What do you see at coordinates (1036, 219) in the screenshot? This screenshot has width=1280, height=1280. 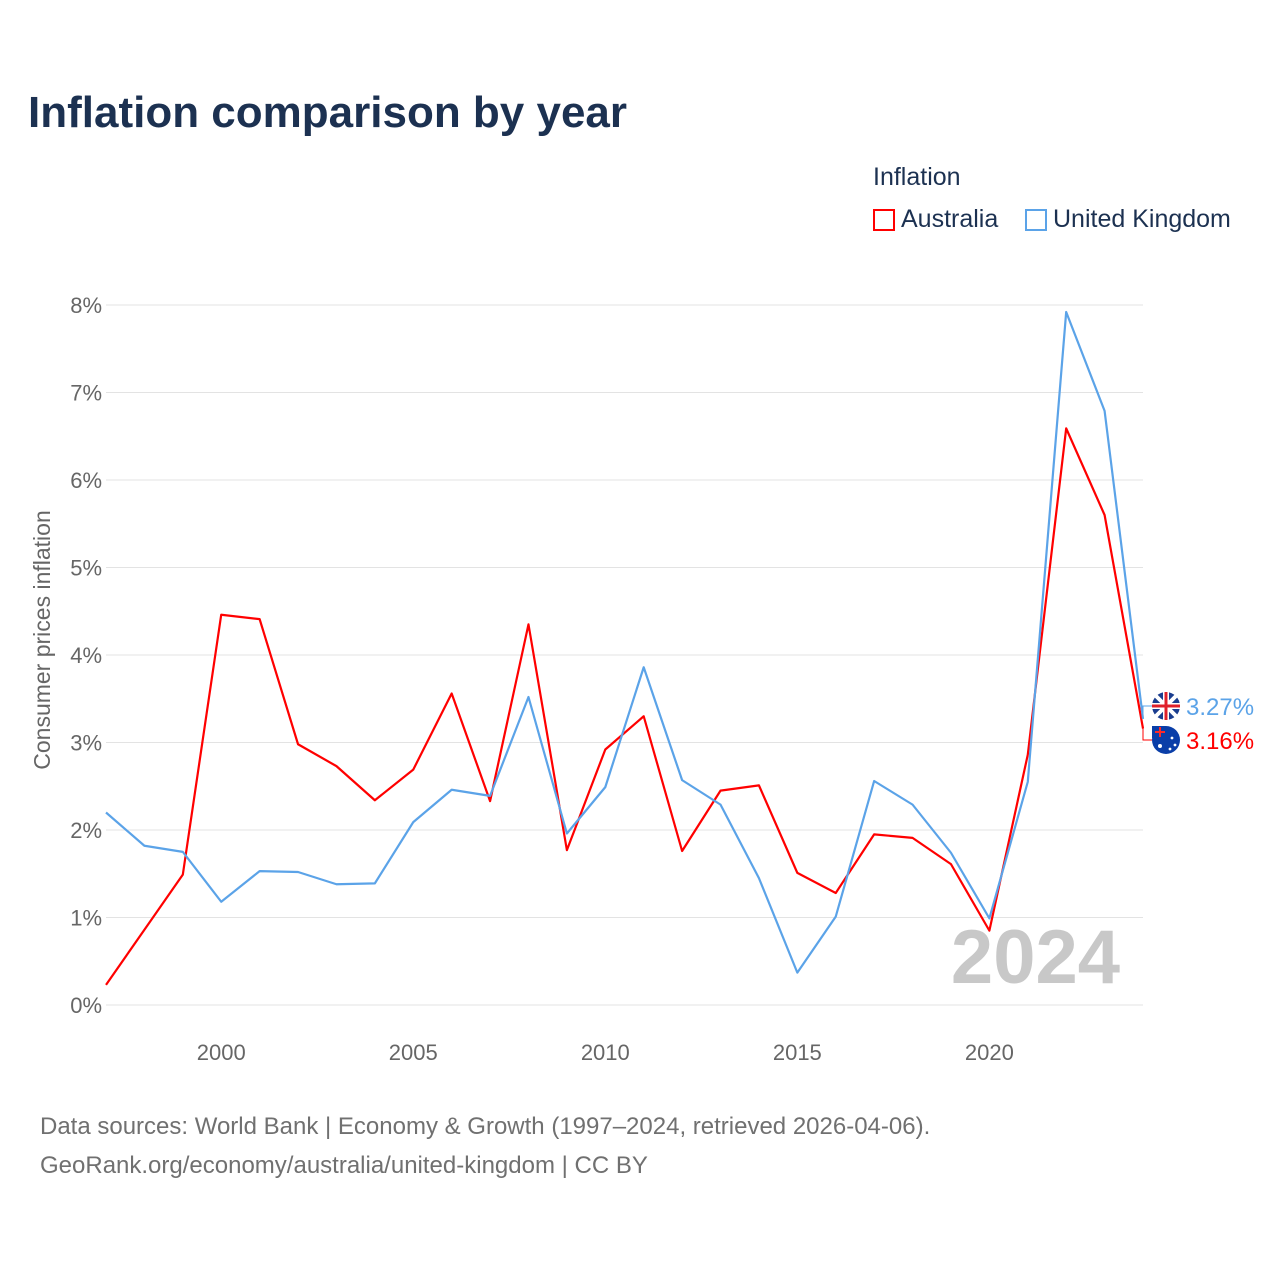 I see `legend-swatch-united-kingdom` at bounding box center [1036, 219].